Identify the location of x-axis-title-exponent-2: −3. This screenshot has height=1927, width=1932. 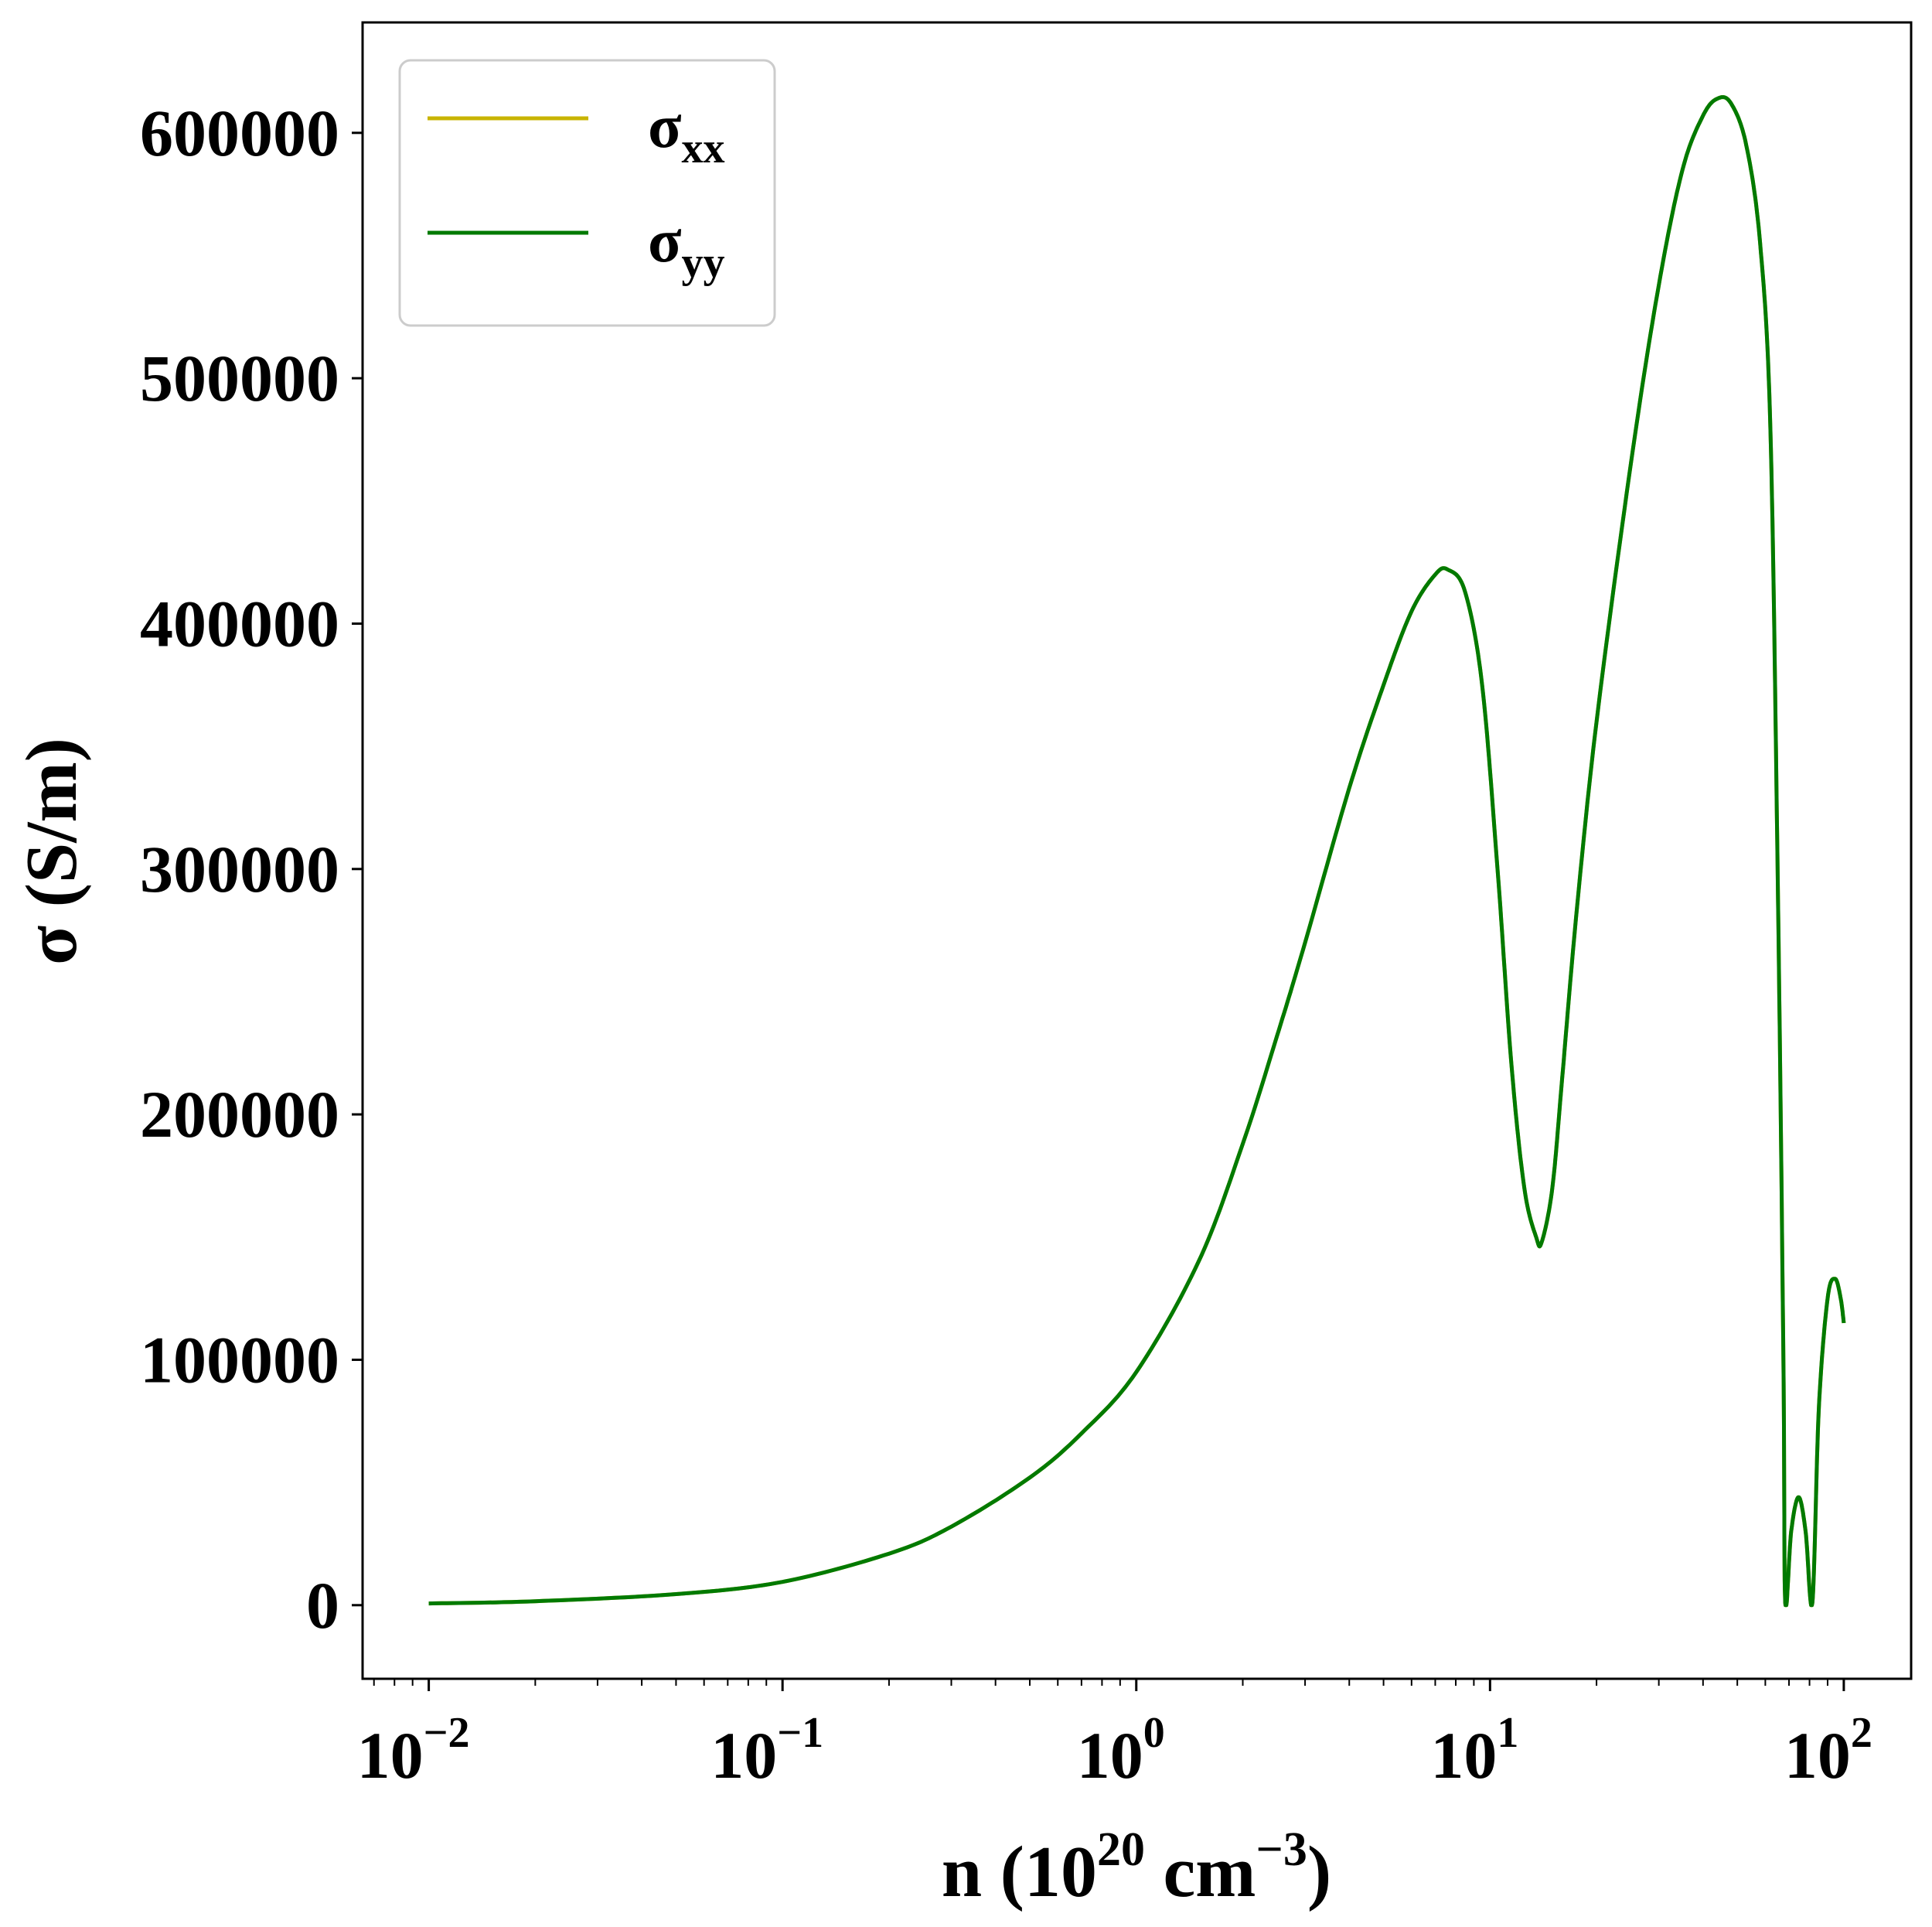
(1281, 1849).